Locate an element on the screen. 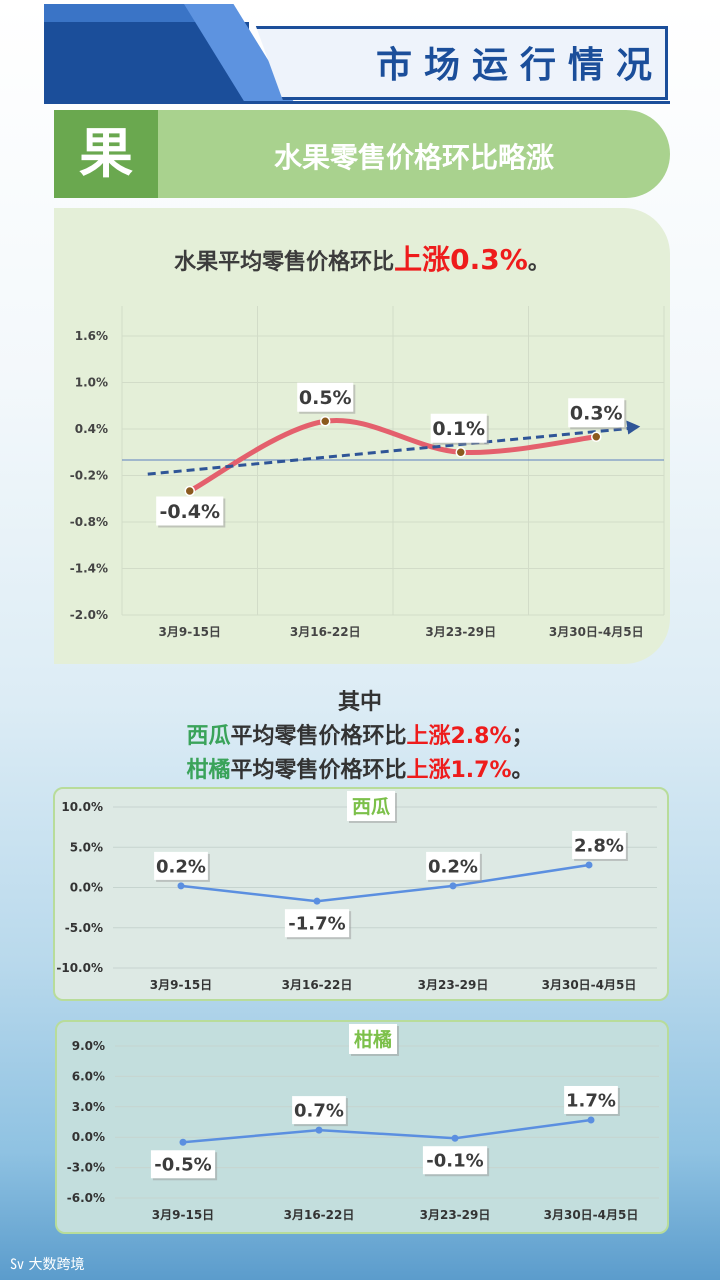  y-tick: 5.0% is located at coordinates (86, 847).